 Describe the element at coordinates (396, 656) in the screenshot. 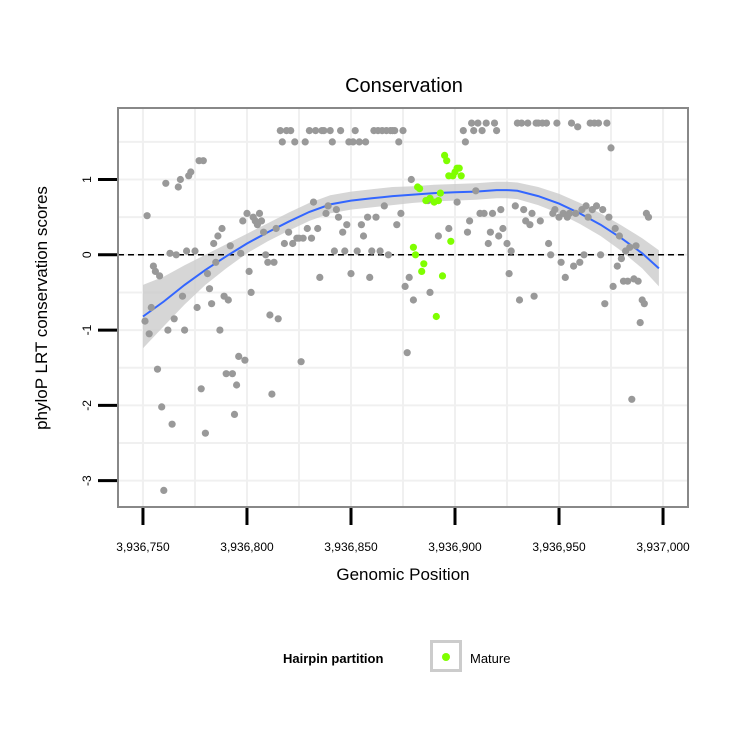

I see `legend: Hairpin partition Mature` at that location.